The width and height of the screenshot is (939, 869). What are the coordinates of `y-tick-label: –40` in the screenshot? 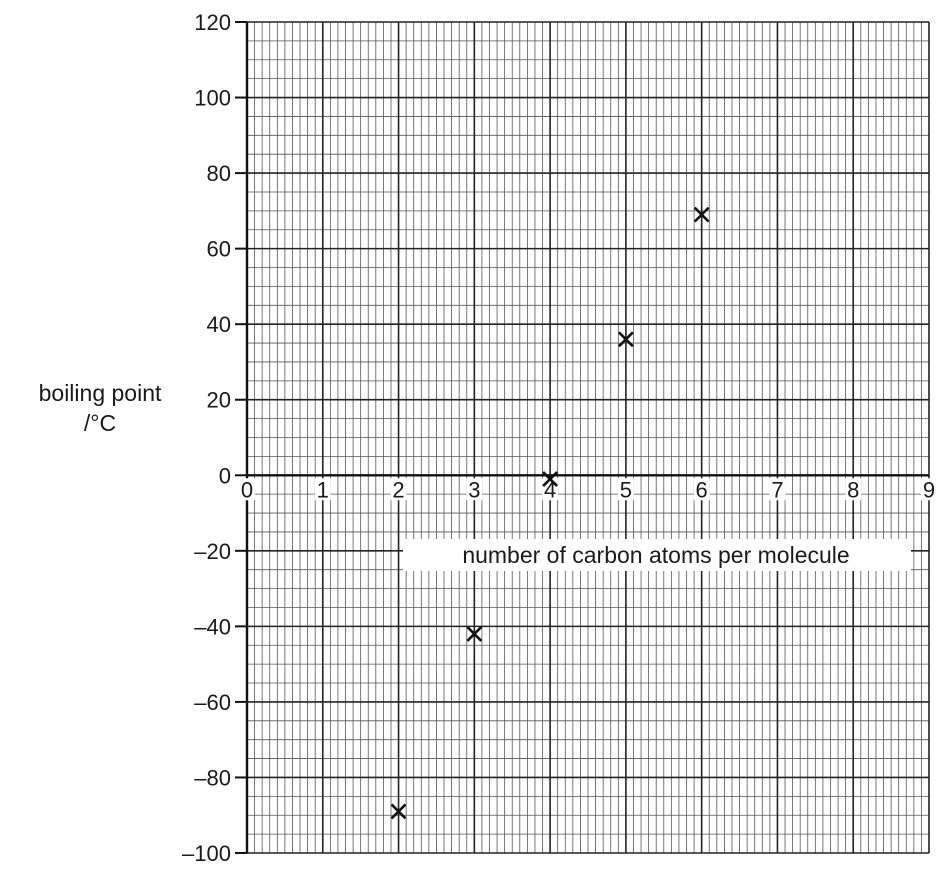 It's located at (212, 626).